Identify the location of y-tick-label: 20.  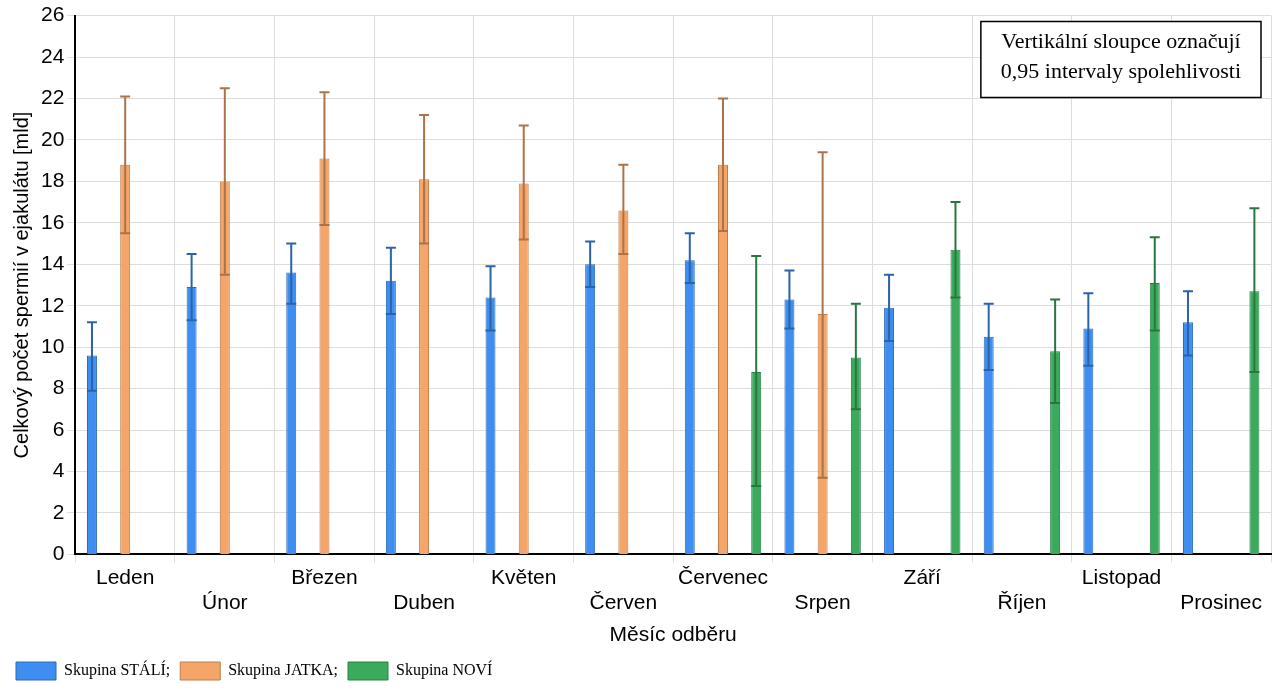
(53, 138).